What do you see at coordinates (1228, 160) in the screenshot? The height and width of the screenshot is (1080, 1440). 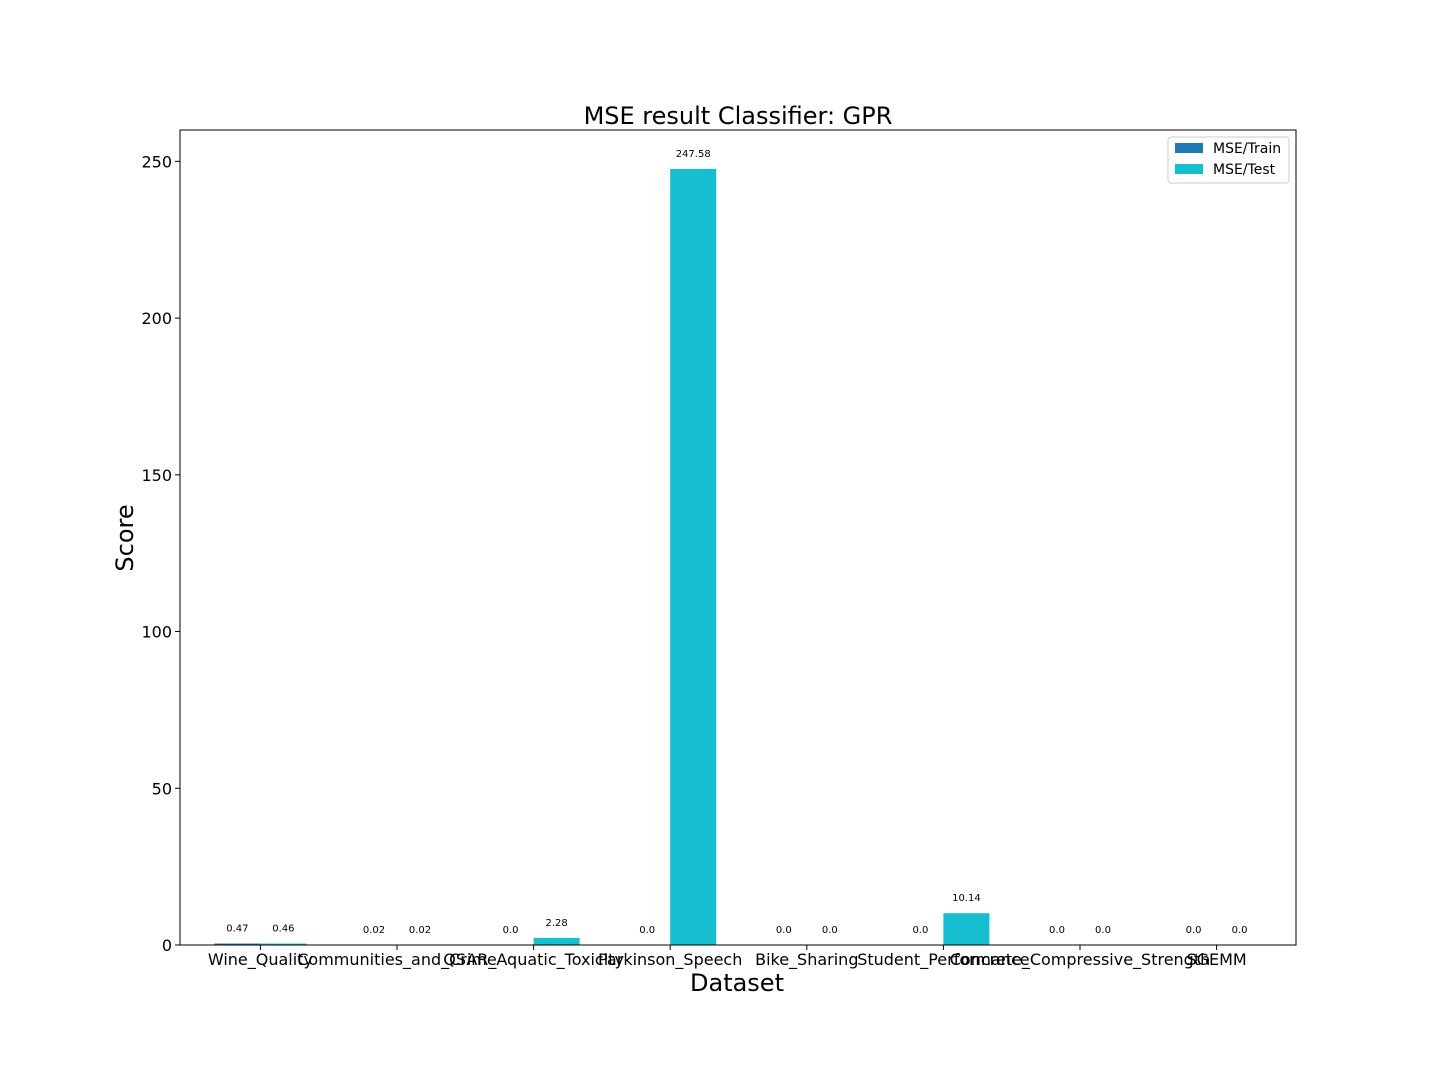 I see `legend: MSE/Train MSE/Test` at bounding box center [1228, 160].